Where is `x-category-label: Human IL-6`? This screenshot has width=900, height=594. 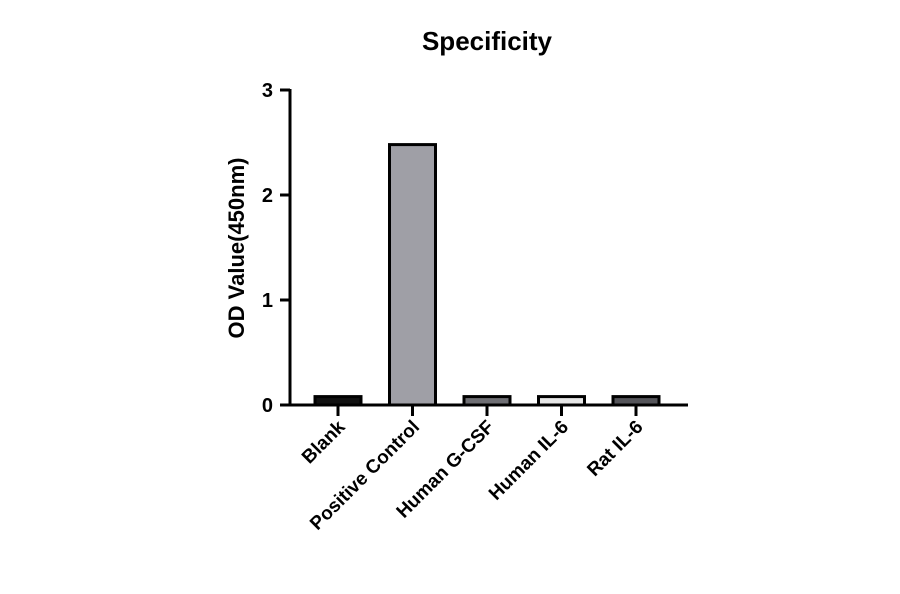 x-category-label: Human IL-6 is located at coordinates (529, 461).